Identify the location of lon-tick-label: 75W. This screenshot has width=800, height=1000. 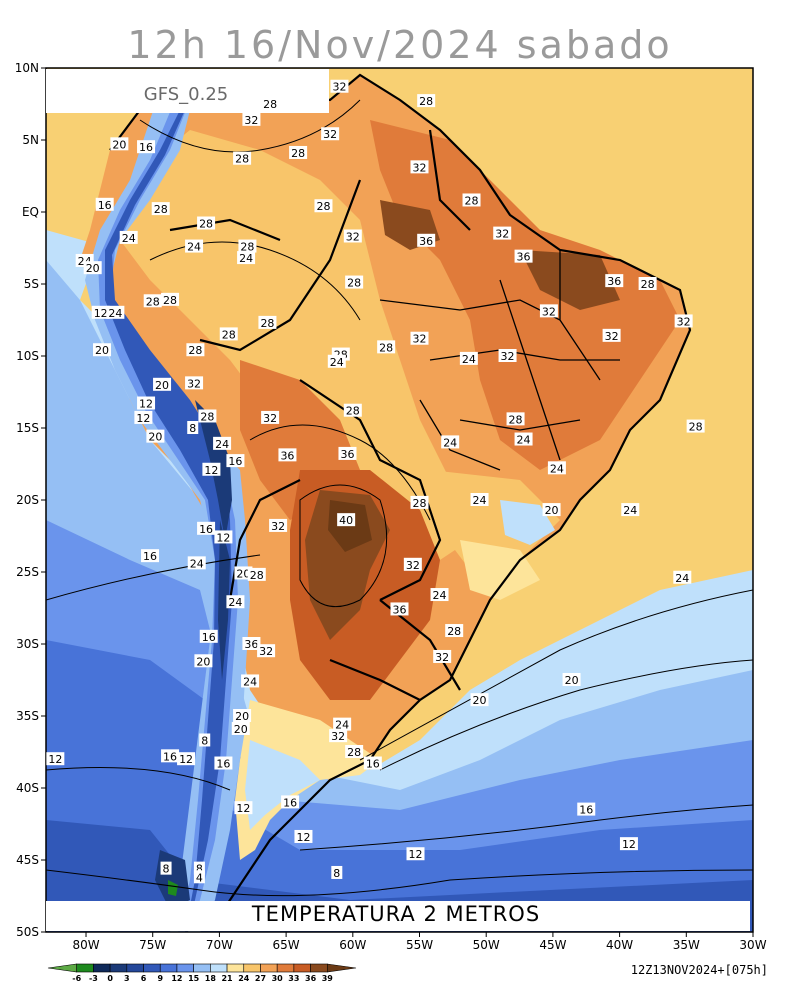
(152, 945).